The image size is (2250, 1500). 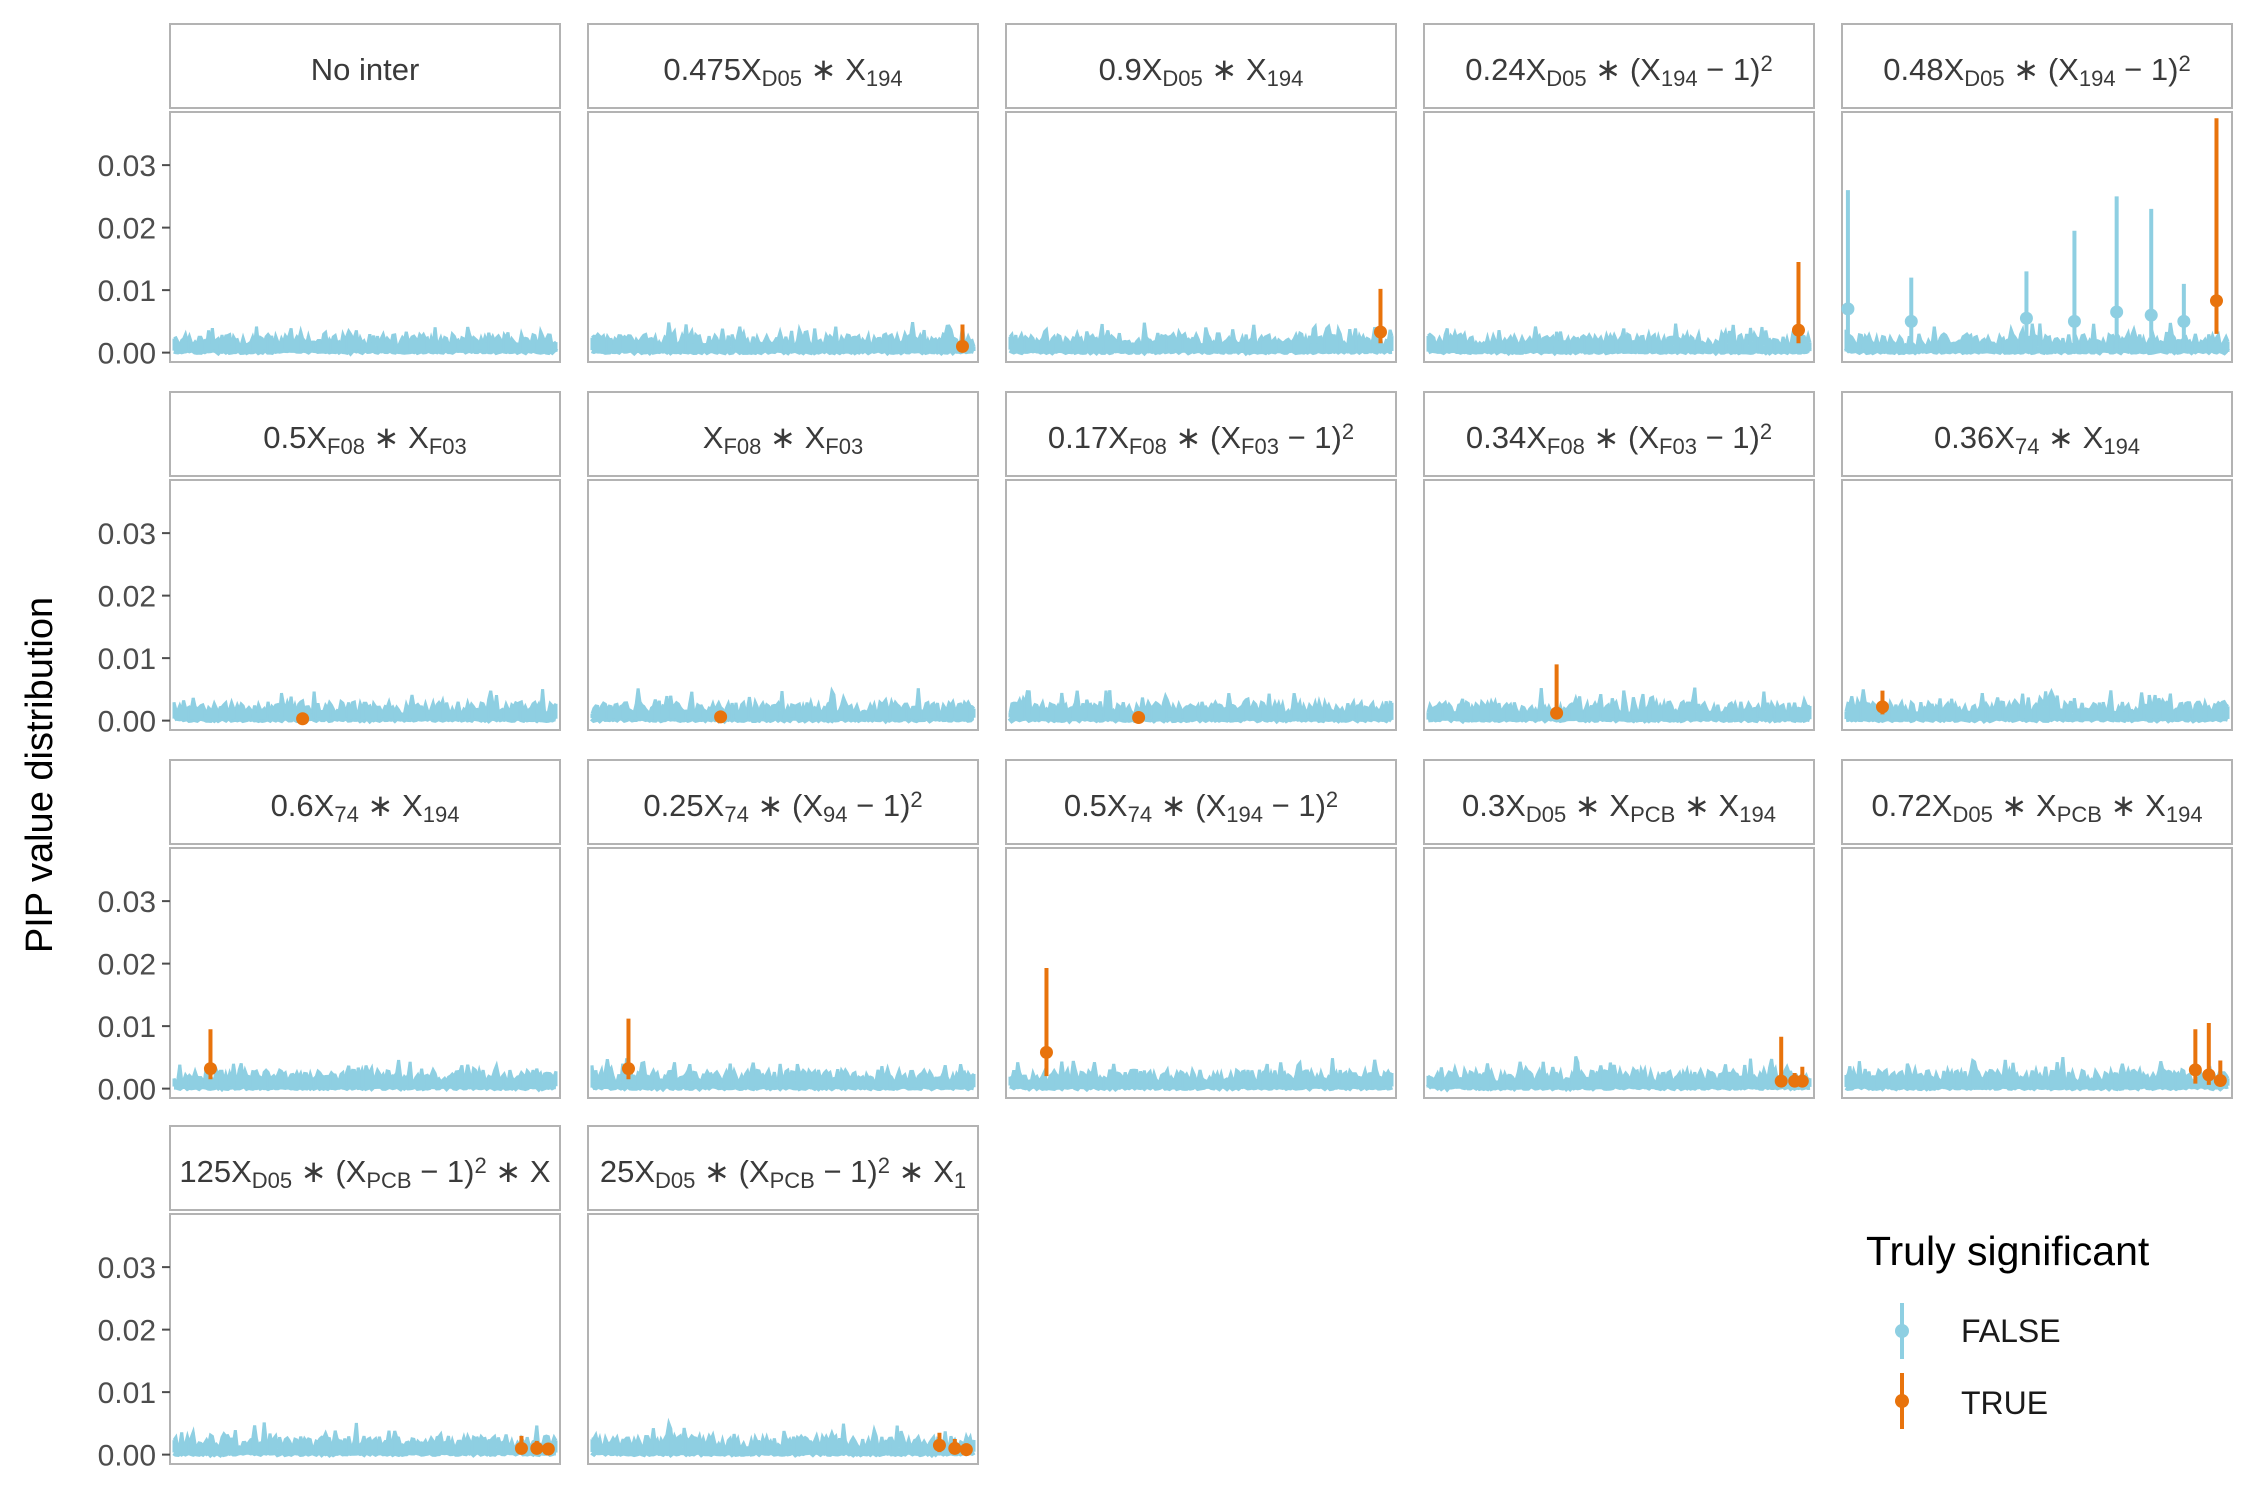 What do you see at coordinates (1619, 193) in the screenshot?
I see `facet-panel: 0.24XD05 ∗ (X194 − 1)2` at bounding box center [1619, 193].